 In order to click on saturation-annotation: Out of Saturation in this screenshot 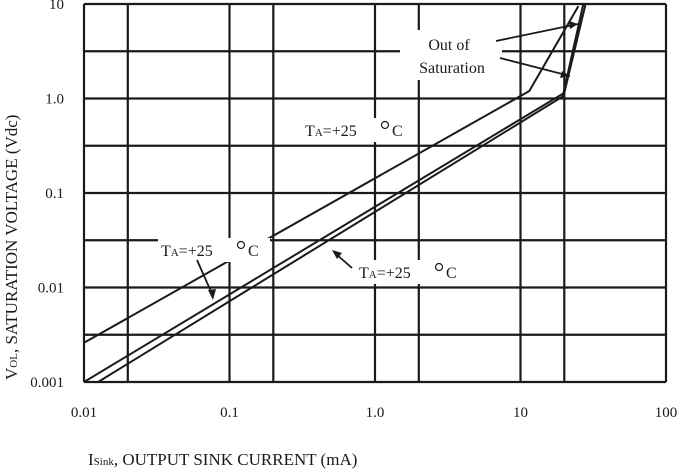, I will do `click(489, 50)`.